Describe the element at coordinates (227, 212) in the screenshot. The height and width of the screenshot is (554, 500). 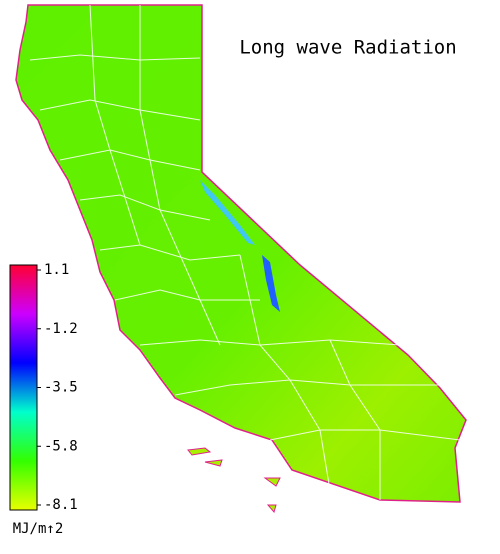
I see `sierra-strip` at that location.